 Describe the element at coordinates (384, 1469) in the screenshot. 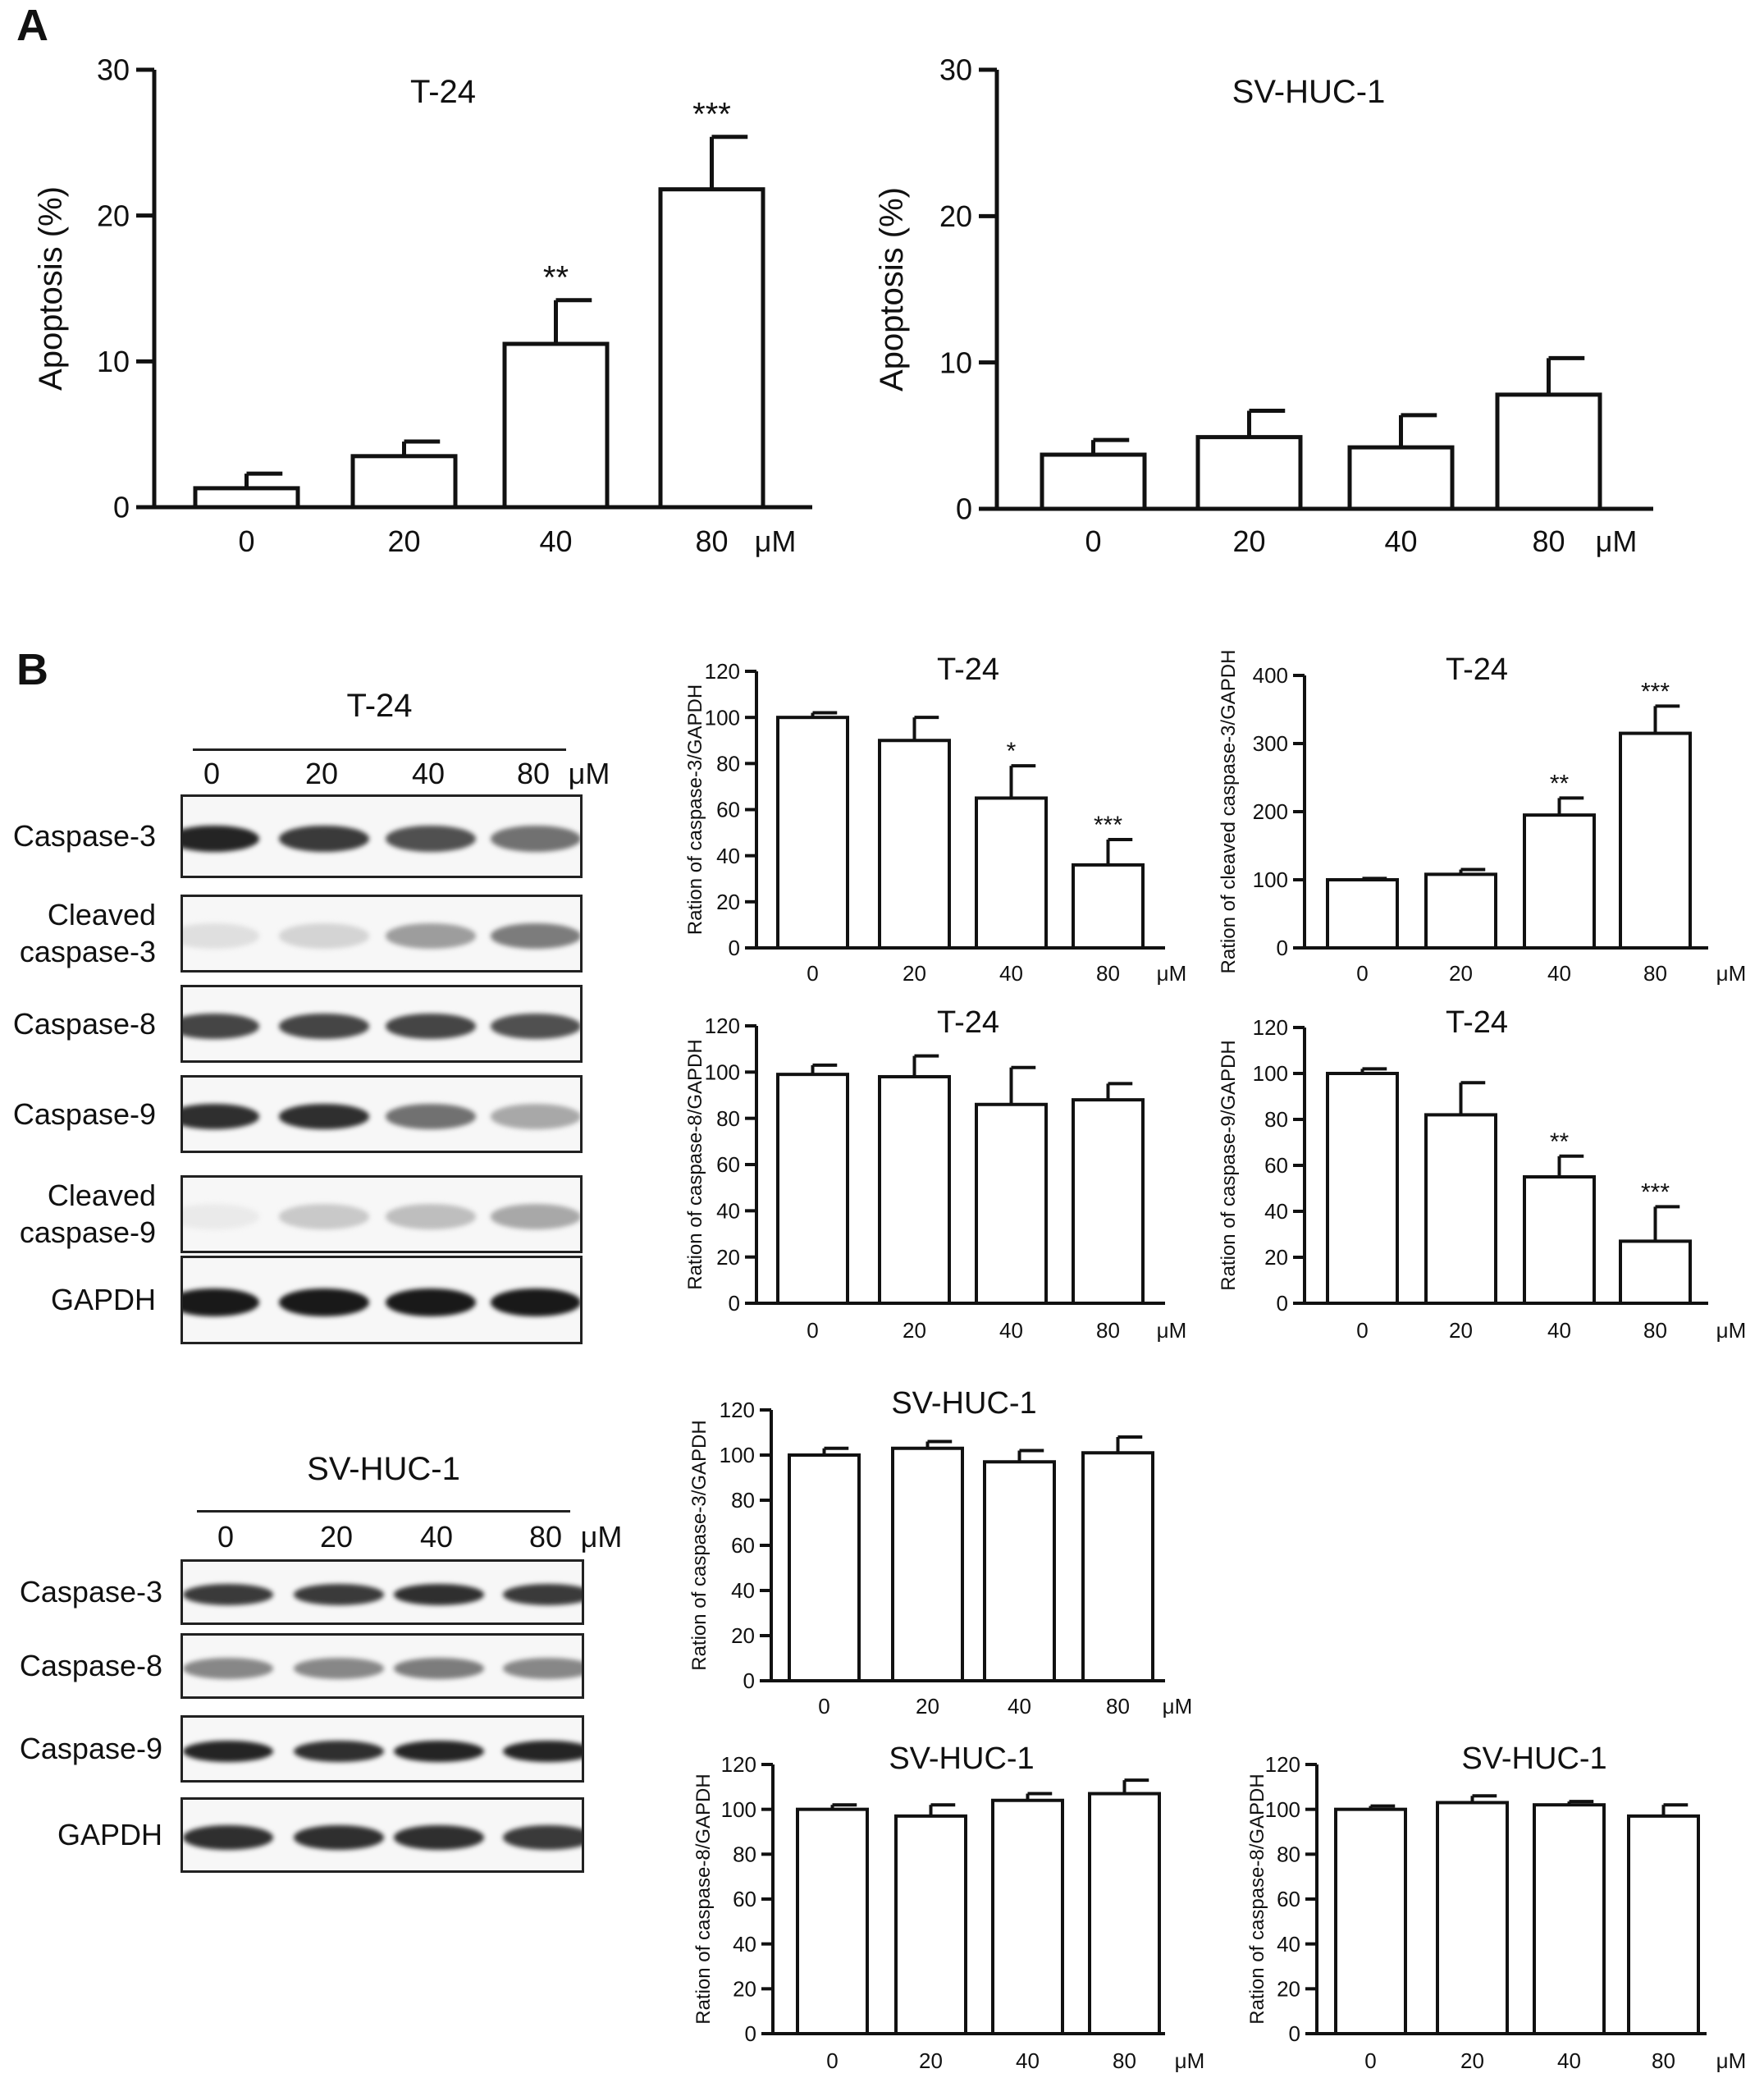

I see `blot-title: SV-HUC-1` at that location.